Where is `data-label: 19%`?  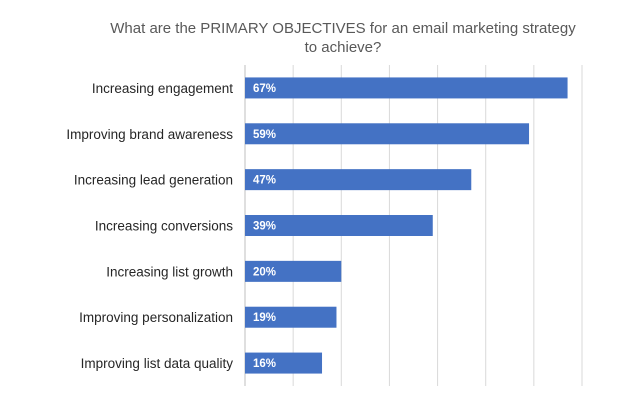
data-label: 19% is located at coordinates (264, 318).